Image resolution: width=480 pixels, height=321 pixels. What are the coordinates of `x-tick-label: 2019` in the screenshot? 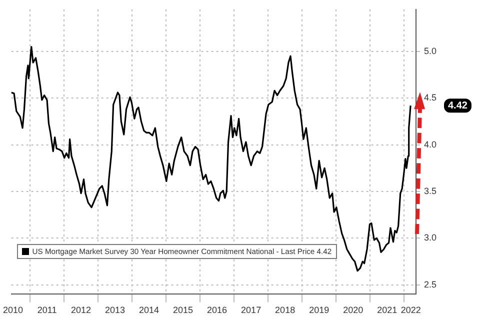 It's located at (319, 310).